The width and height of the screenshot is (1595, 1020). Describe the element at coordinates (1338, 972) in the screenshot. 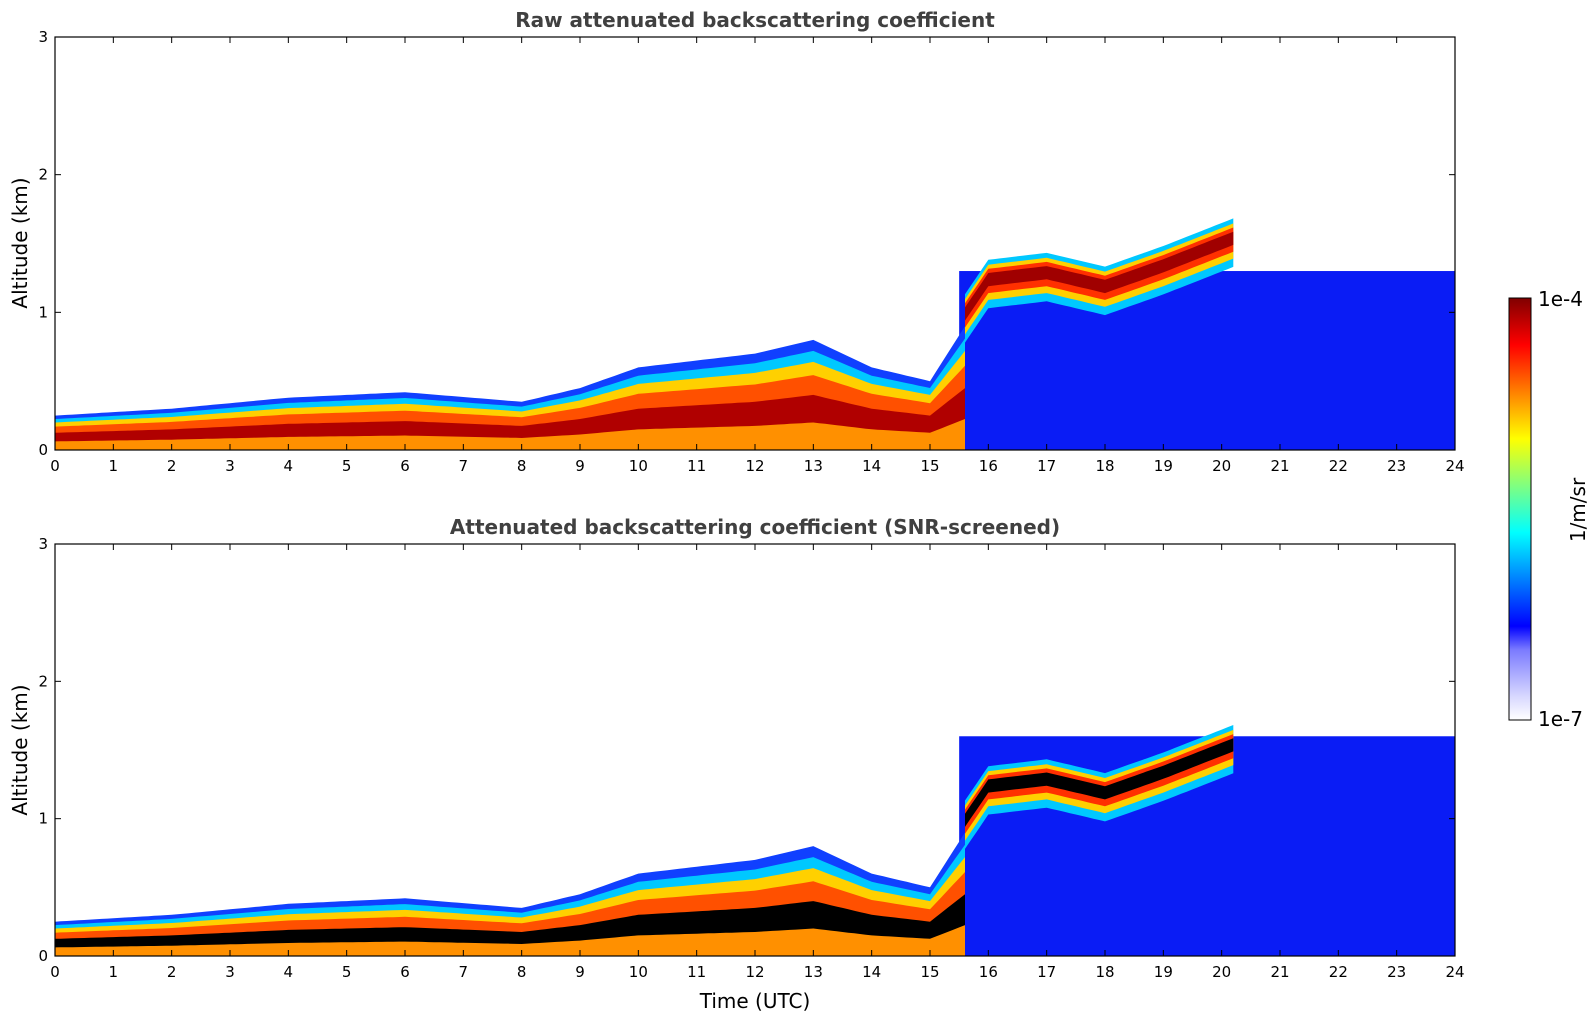

I see `bottom-x-tick-label: 22` at that location.